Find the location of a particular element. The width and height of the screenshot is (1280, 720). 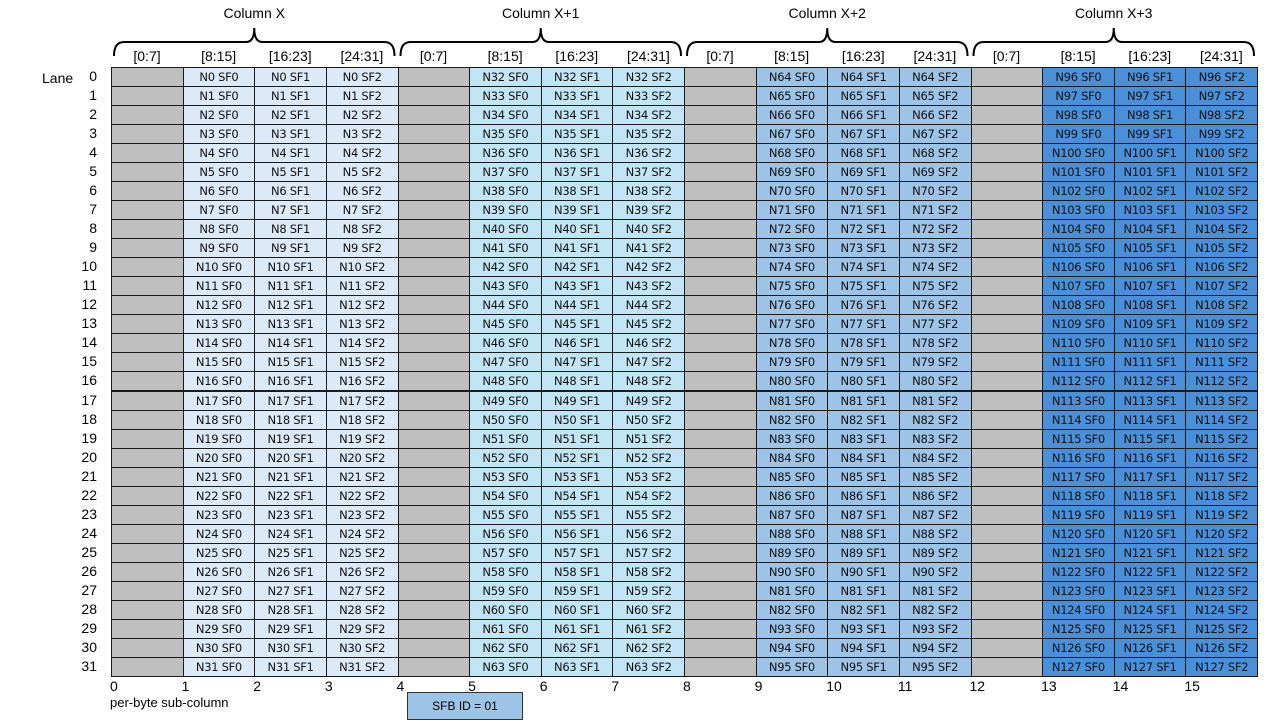

sf-cell: N15 SF1 is located at coordinates (290, 362).